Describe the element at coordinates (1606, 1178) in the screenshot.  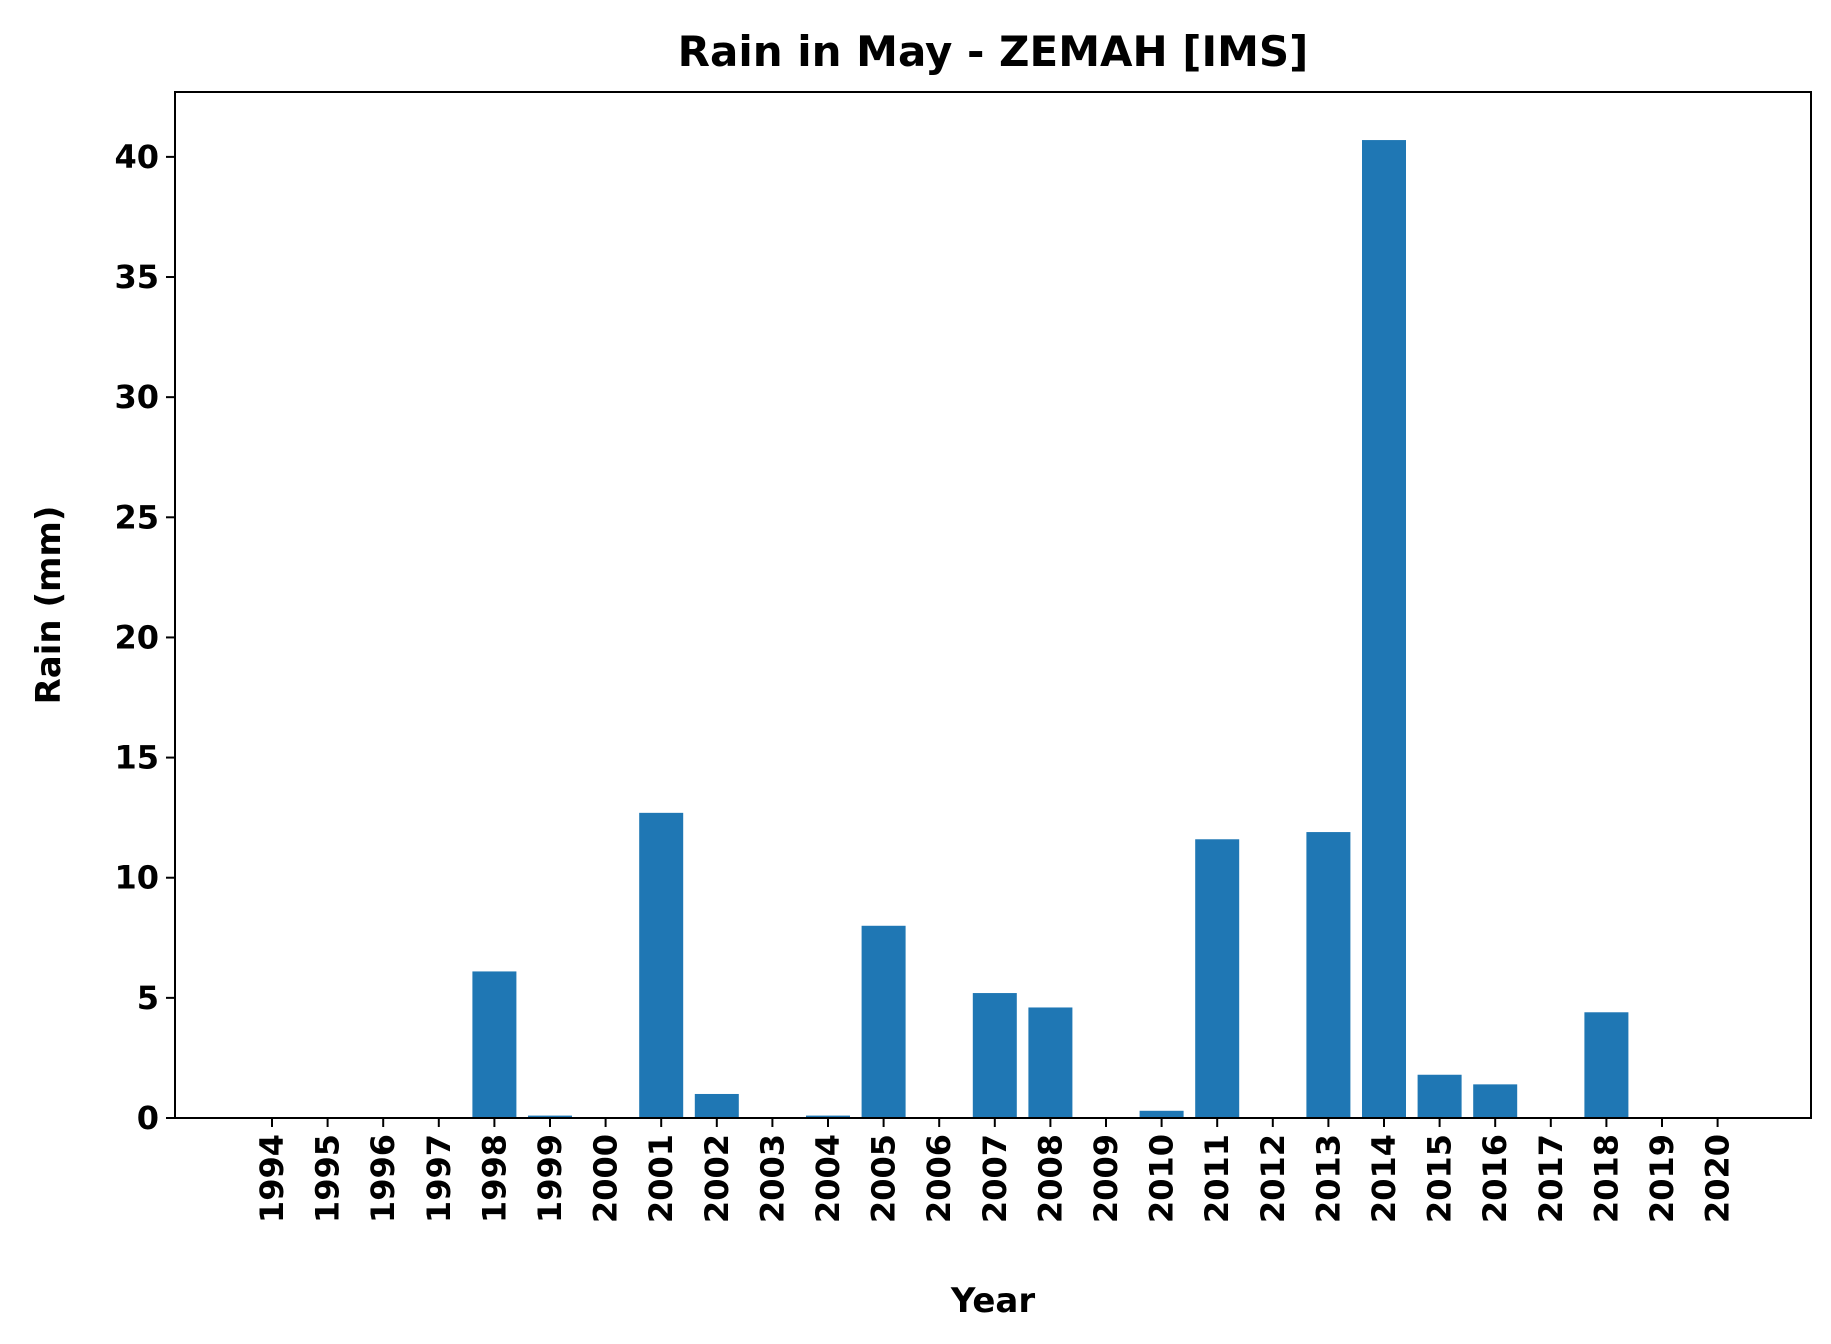
I see `x-tick-label-2018: 2018` at that location.